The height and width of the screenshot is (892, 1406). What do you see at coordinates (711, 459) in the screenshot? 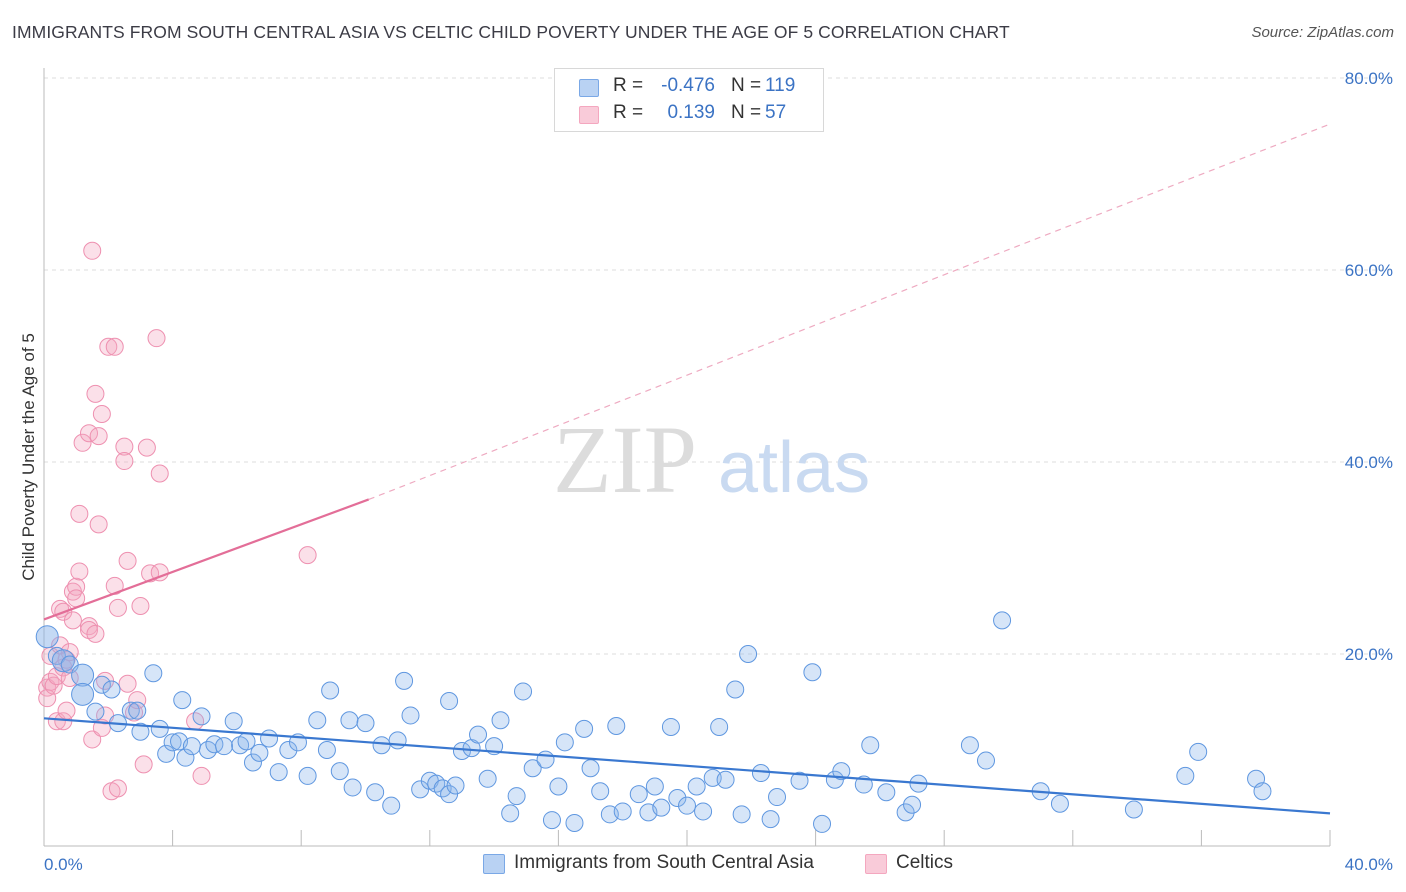
I see `watermark: ZIP atlas` at bounding box center [711, 459].